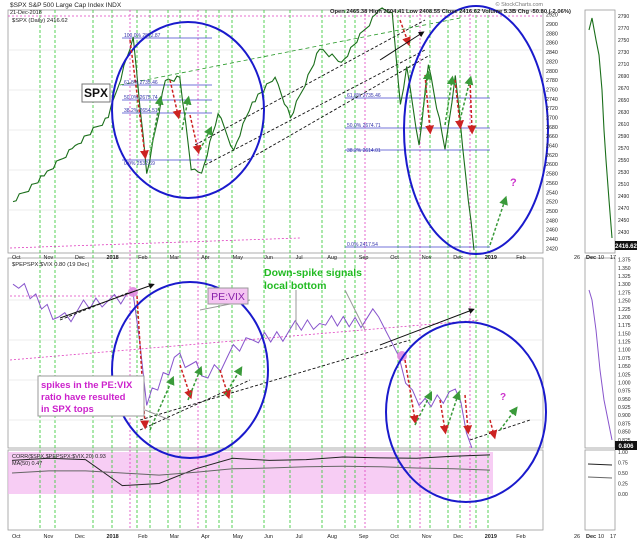 This screenshot has width=640, height=540. I want to click on inset-price-tick-label: 2790, so click(623, 17).